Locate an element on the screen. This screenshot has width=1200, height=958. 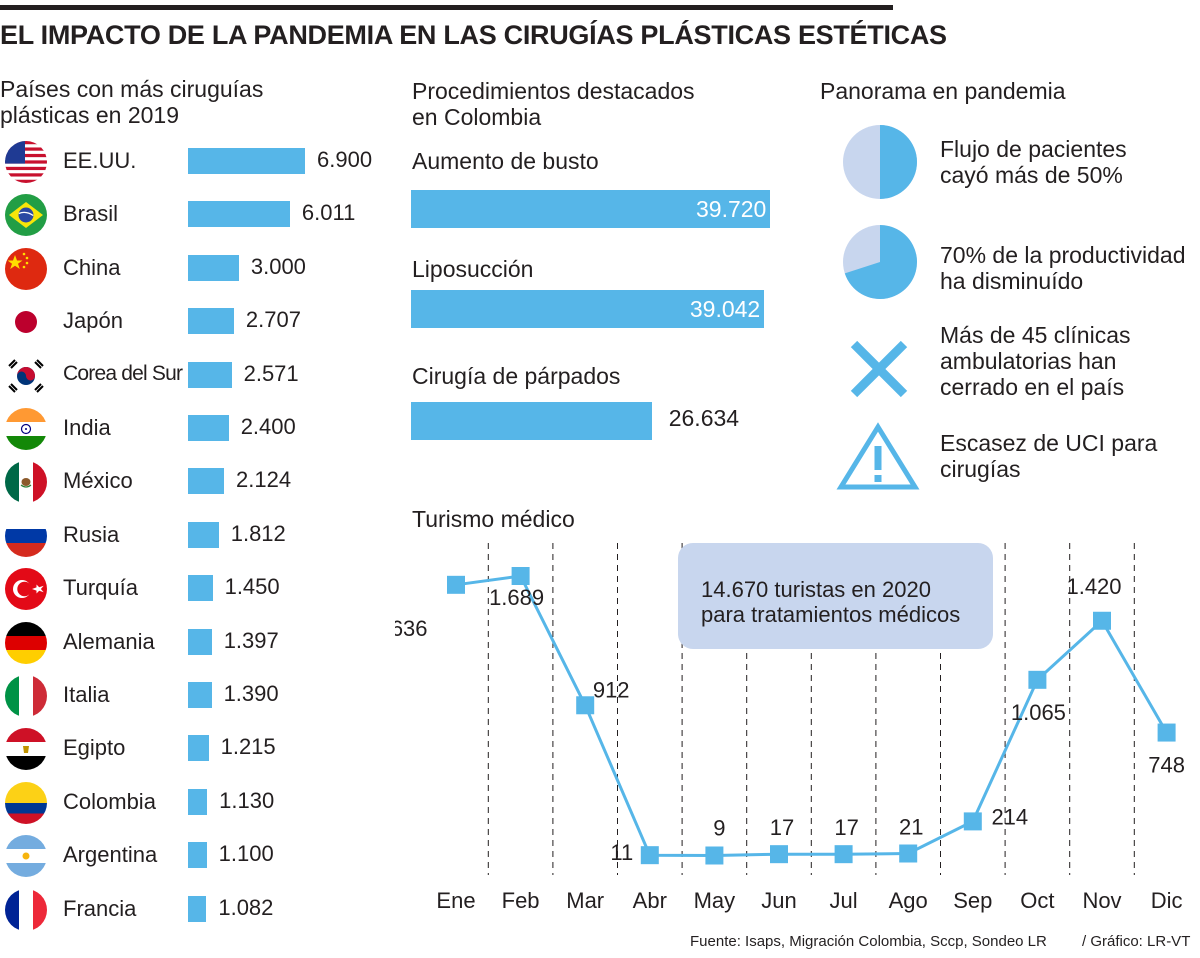
flag-mexico-icon is located at coordinates (26, 482).